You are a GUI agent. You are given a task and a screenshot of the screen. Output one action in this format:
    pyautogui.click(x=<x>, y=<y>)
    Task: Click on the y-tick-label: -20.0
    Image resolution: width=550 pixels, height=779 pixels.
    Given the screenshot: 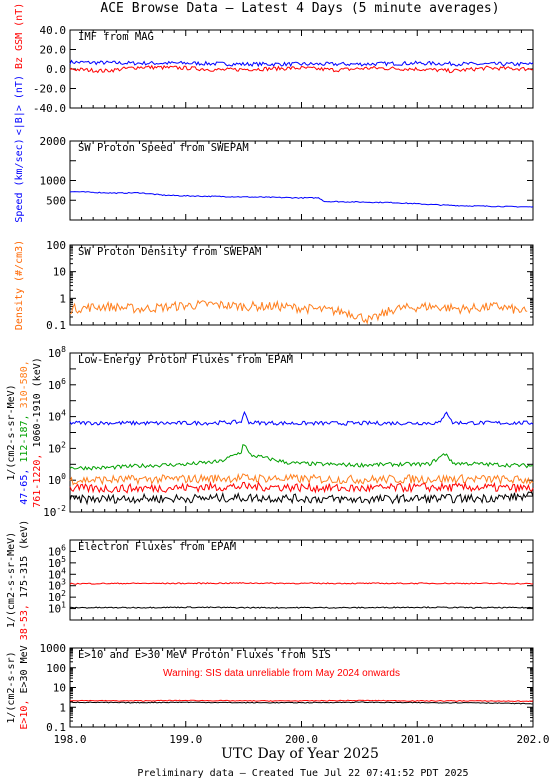 What is the action you would take?
    pyautogui.click(x=49, y=89)
    